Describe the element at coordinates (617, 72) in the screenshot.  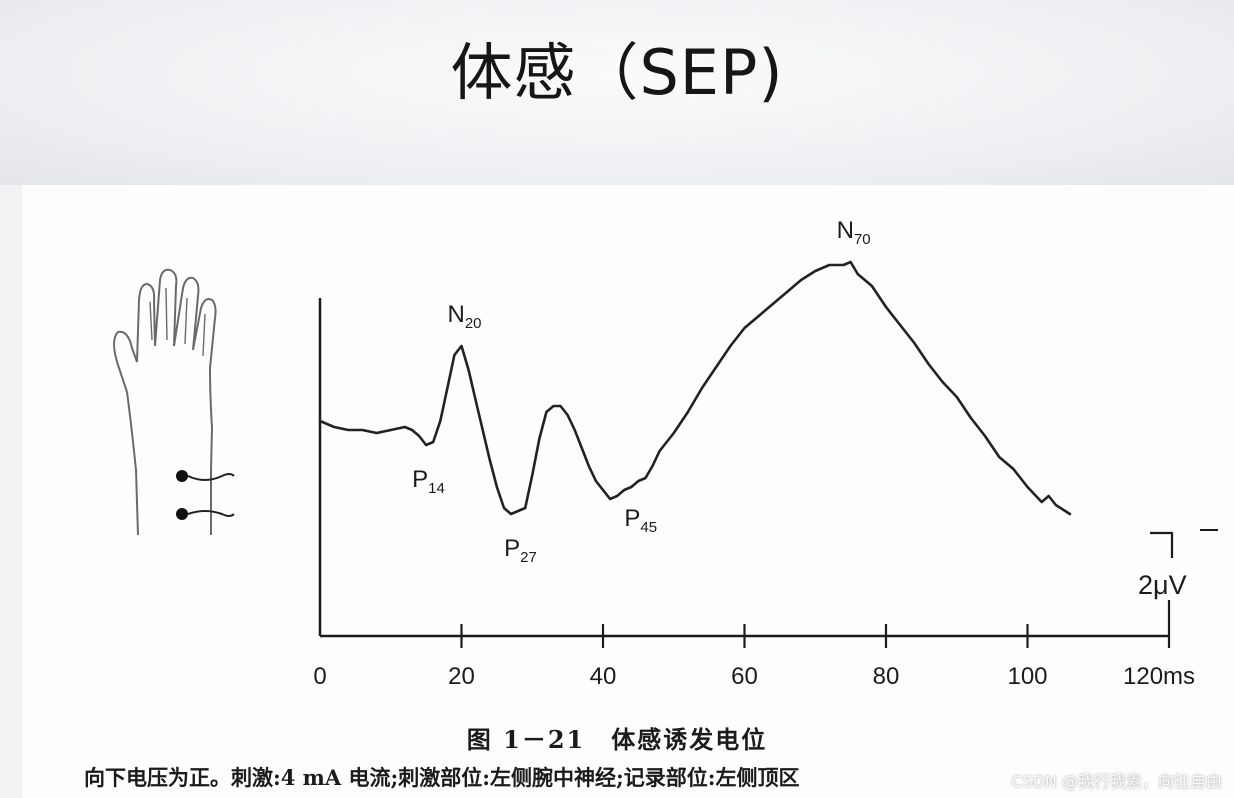
I see `slide-title: 体感（SEP)` at that location.